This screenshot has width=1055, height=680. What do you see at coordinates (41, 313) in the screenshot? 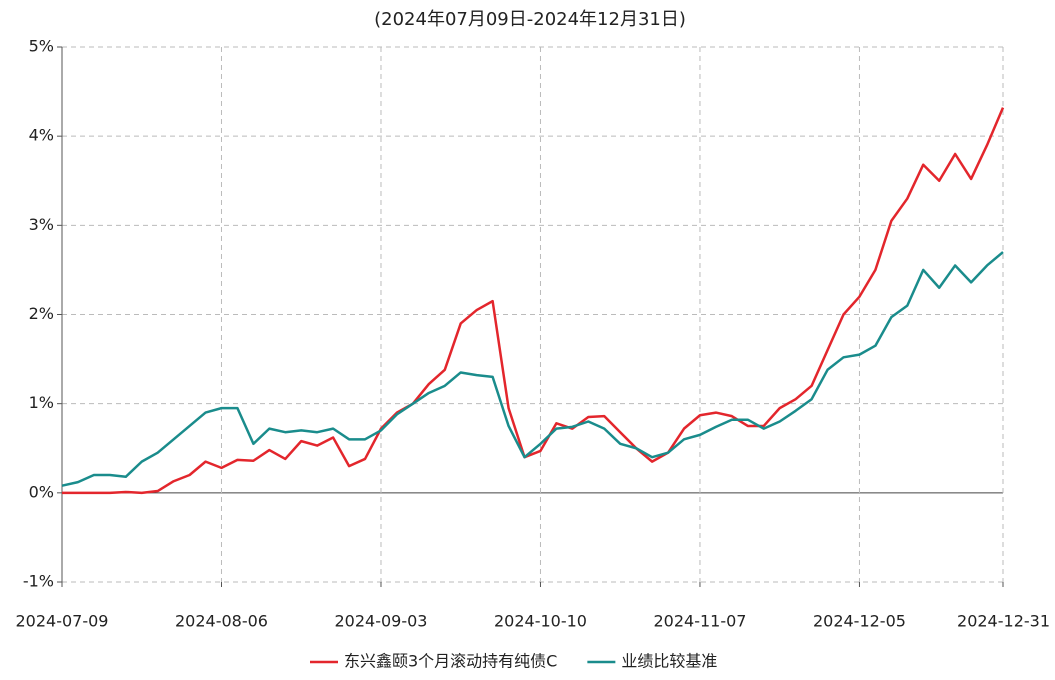
I see `y-tick-label: 2%` at bounding box center [41, 313].